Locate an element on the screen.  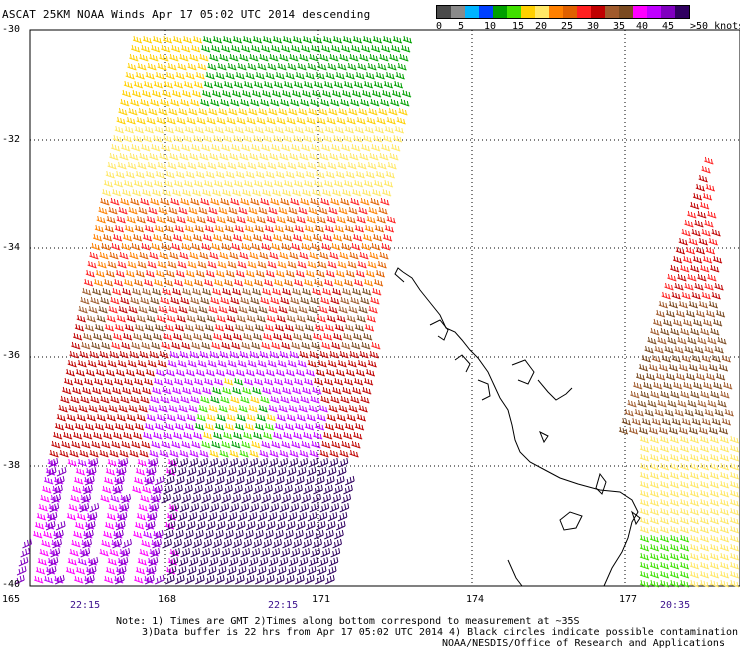
lat-label: -32 is located at coordinates (11, 139).